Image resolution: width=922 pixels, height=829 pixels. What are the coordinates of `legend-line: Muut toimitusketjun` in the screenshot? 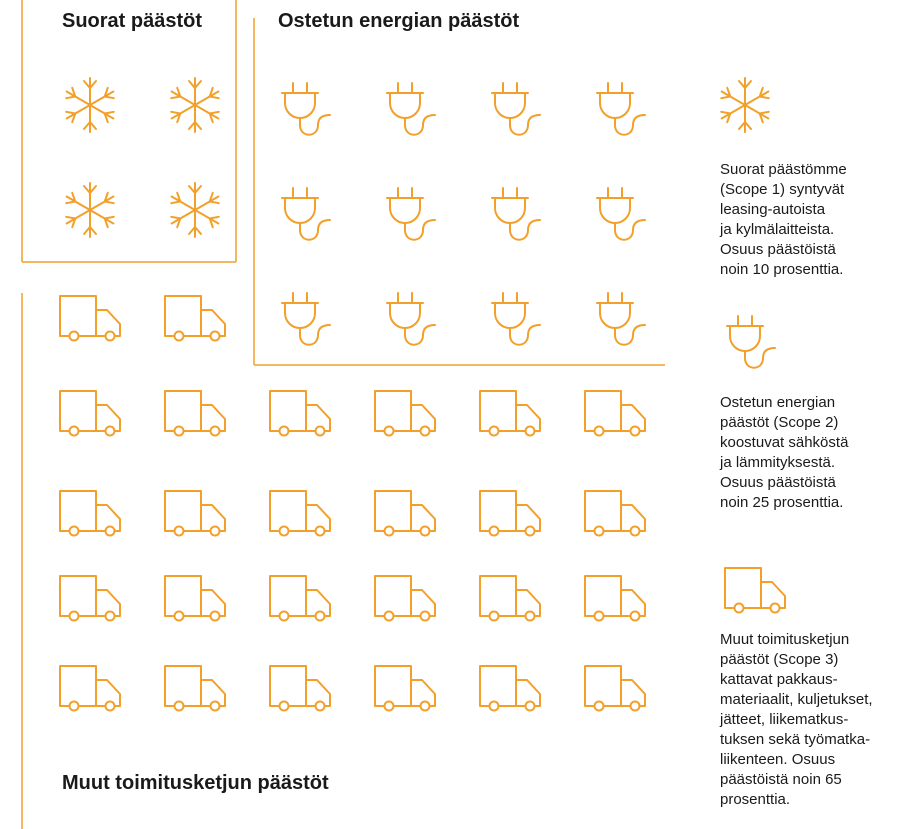 It's located at (785, 639).